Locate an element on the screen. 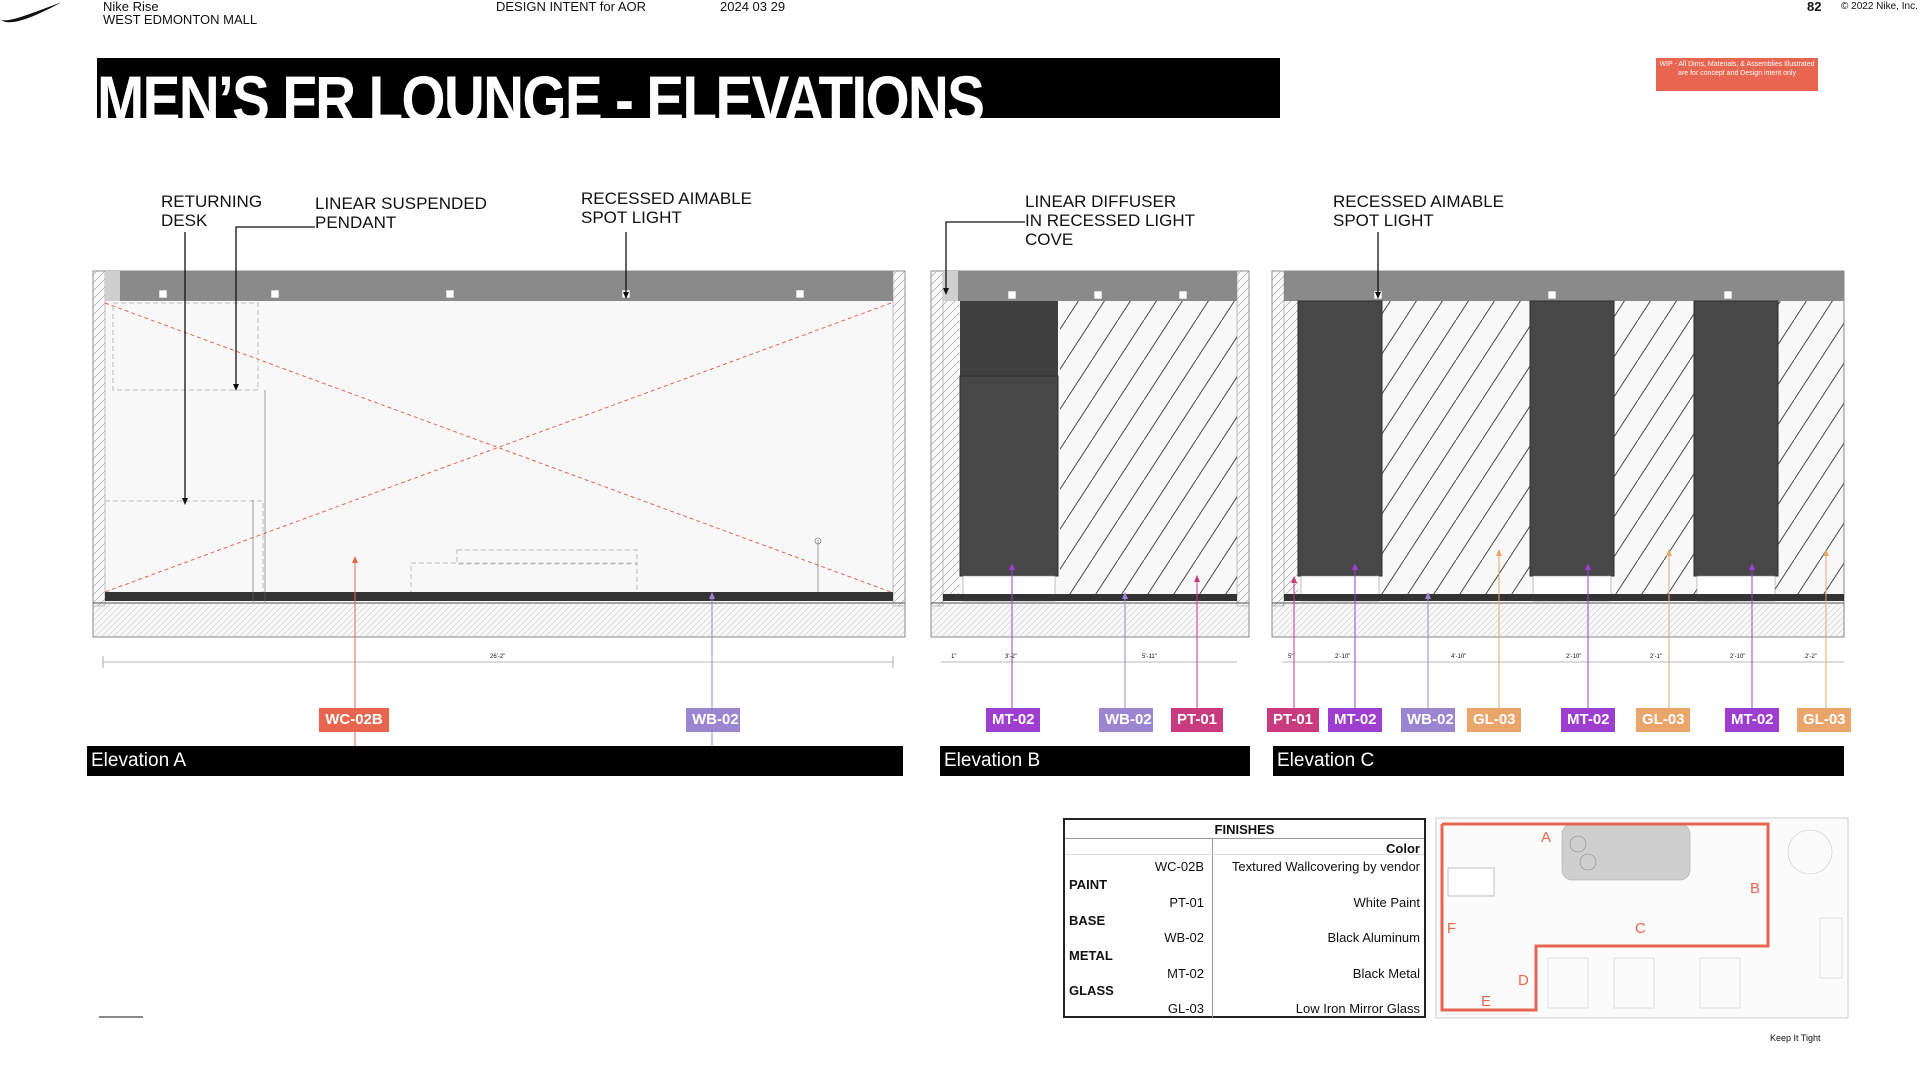  finish-description: Black Metal is located at coordinates (1386, 973).